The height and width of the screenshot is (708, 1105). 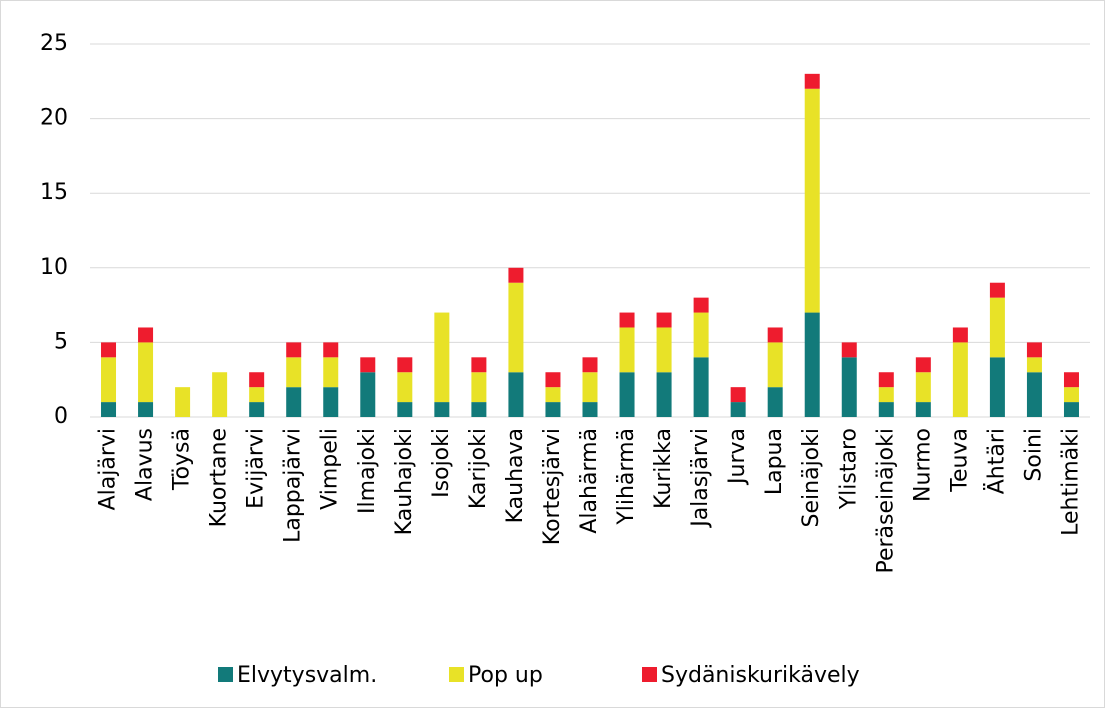 What do you see at coordinates (330, 469) in the screenshot?
I see `x-tick-label: Vimpeli` at bounding box center [330, 469].